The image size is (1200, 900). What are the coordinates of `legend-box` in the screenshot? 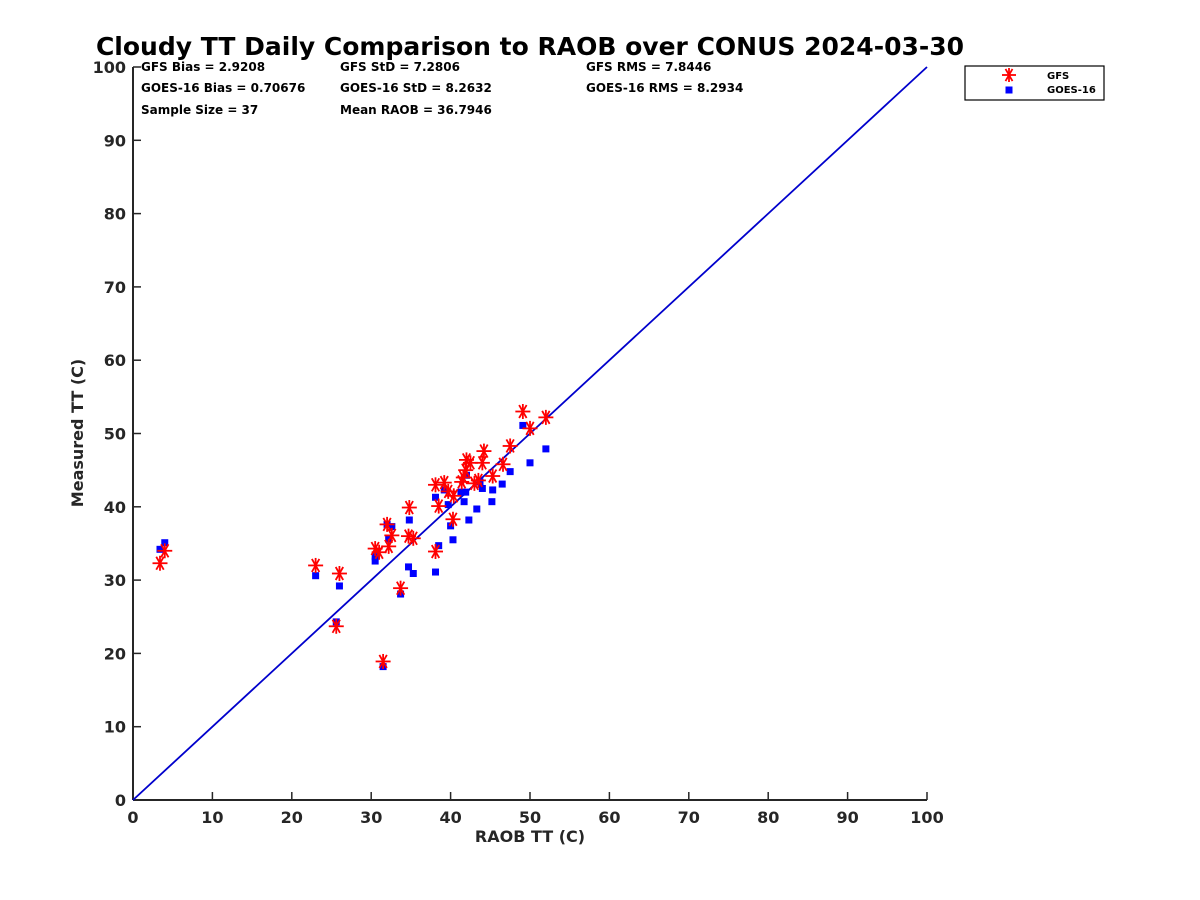 It's located at (1034, 83).